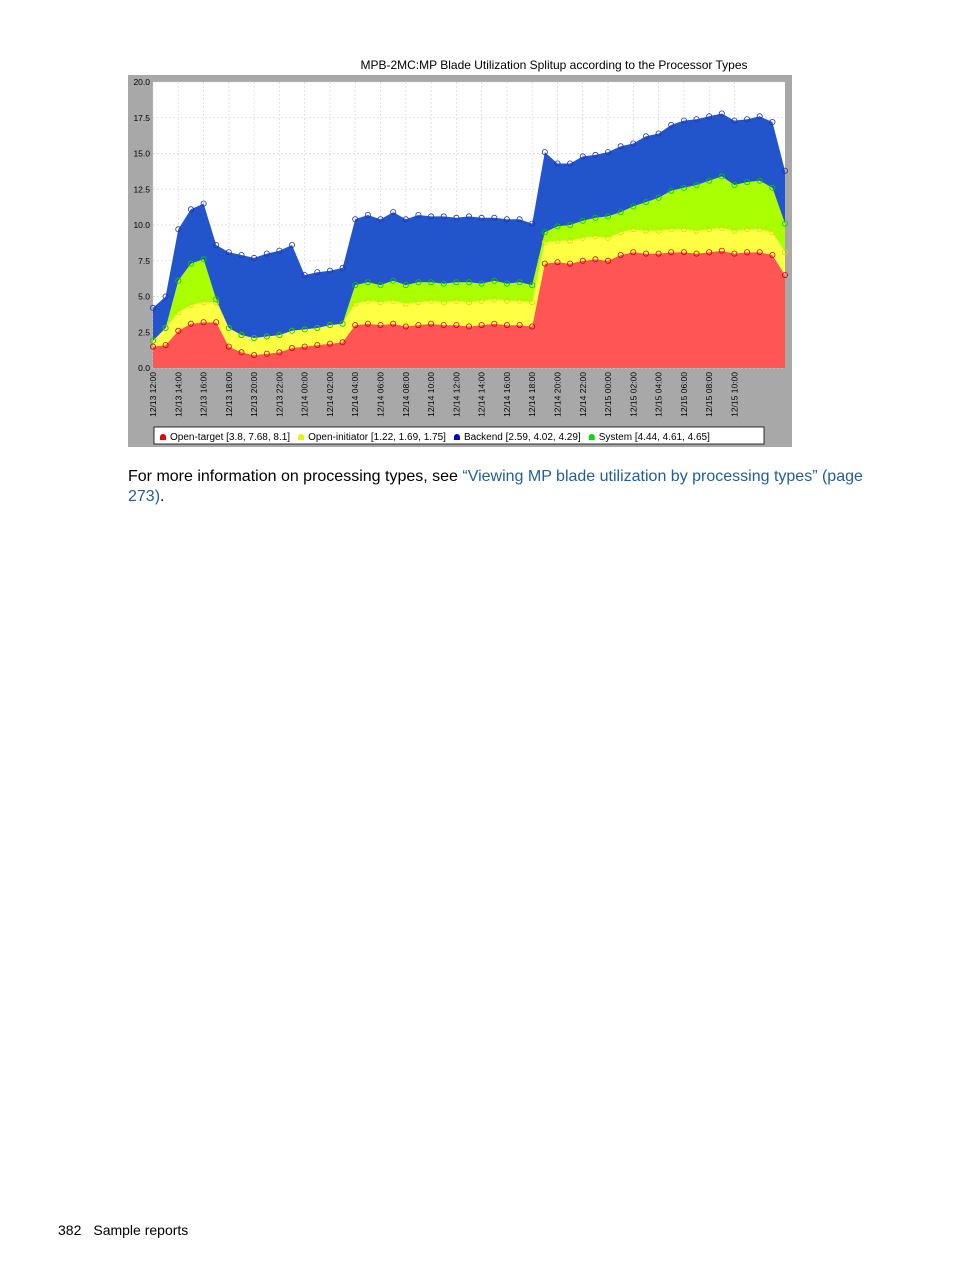 This screenshot has width=954, height=1271. Describe the element at coordinates (230, 437) in the screenshot. I see `legend-label: Open-target [3.8, 7.68, 8.1]` at that location.